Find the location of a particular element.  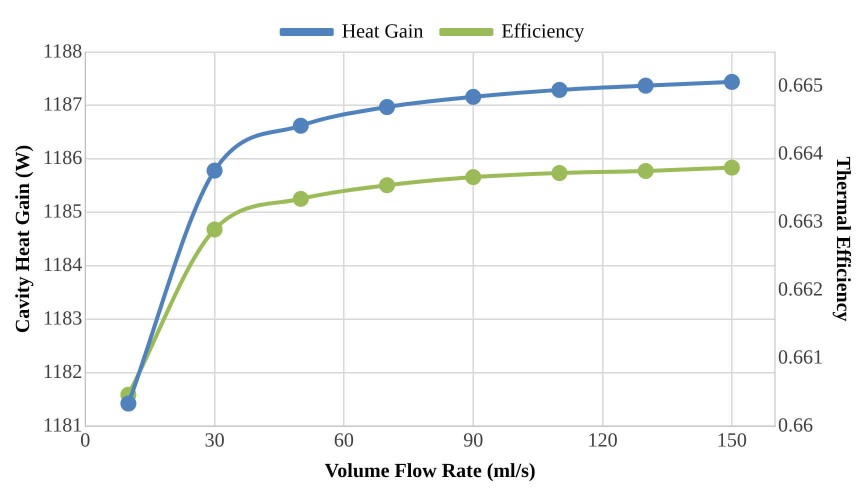

y2-tick-label: 0.66 is located at coordinates (795, 425).